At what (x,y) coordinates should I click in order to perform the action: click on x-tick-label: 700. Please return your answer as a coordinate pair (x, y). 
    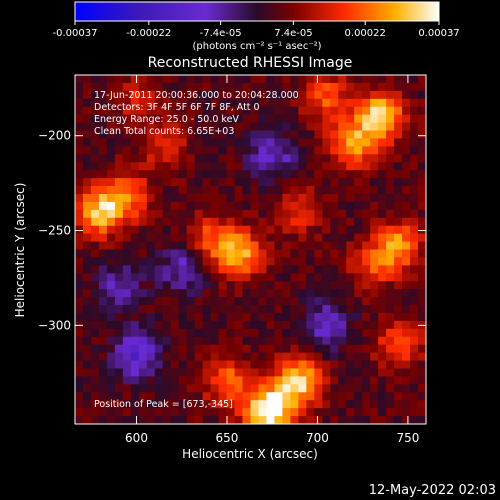
    Looking at the image, I should click on (317, 438).